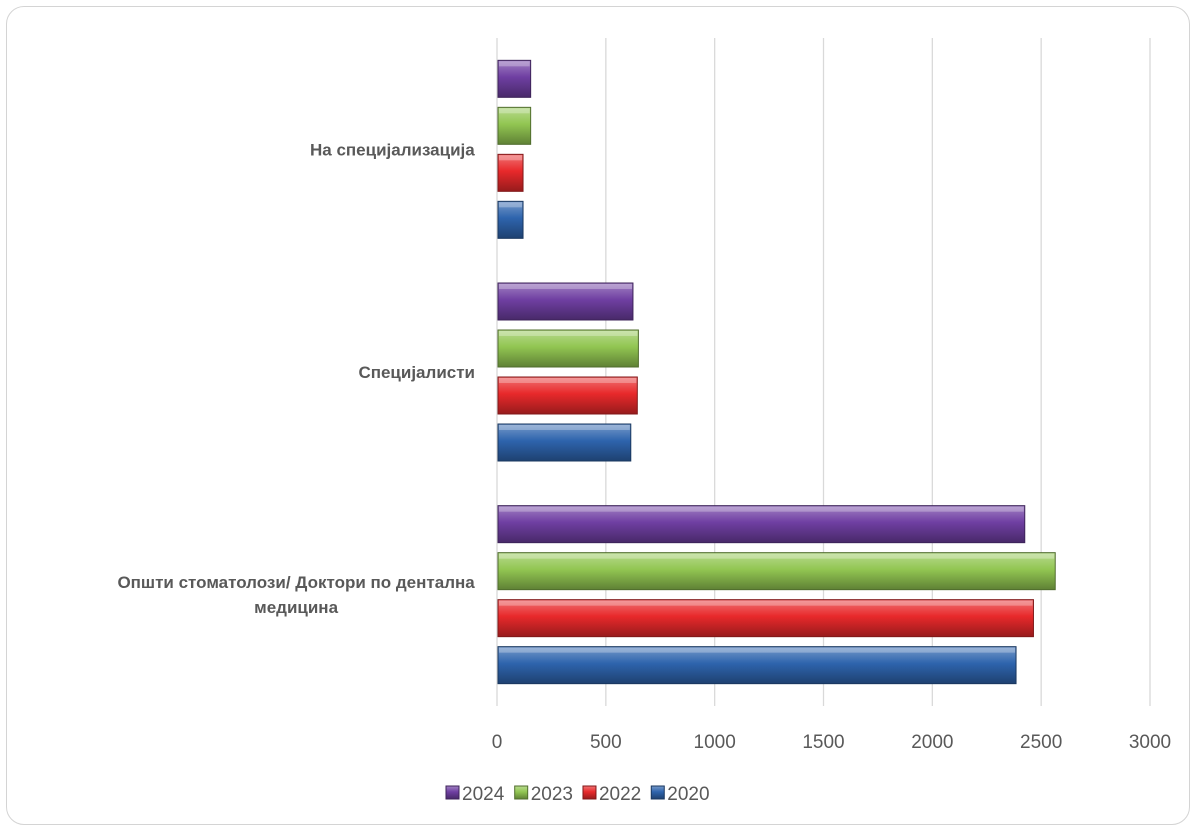 The height and width of the screenshot is (833, 1198). What do you see at coordinates (452, 792) in the screenshot?
I see `legend-swatch-2024` at bounding box center [452, 792].